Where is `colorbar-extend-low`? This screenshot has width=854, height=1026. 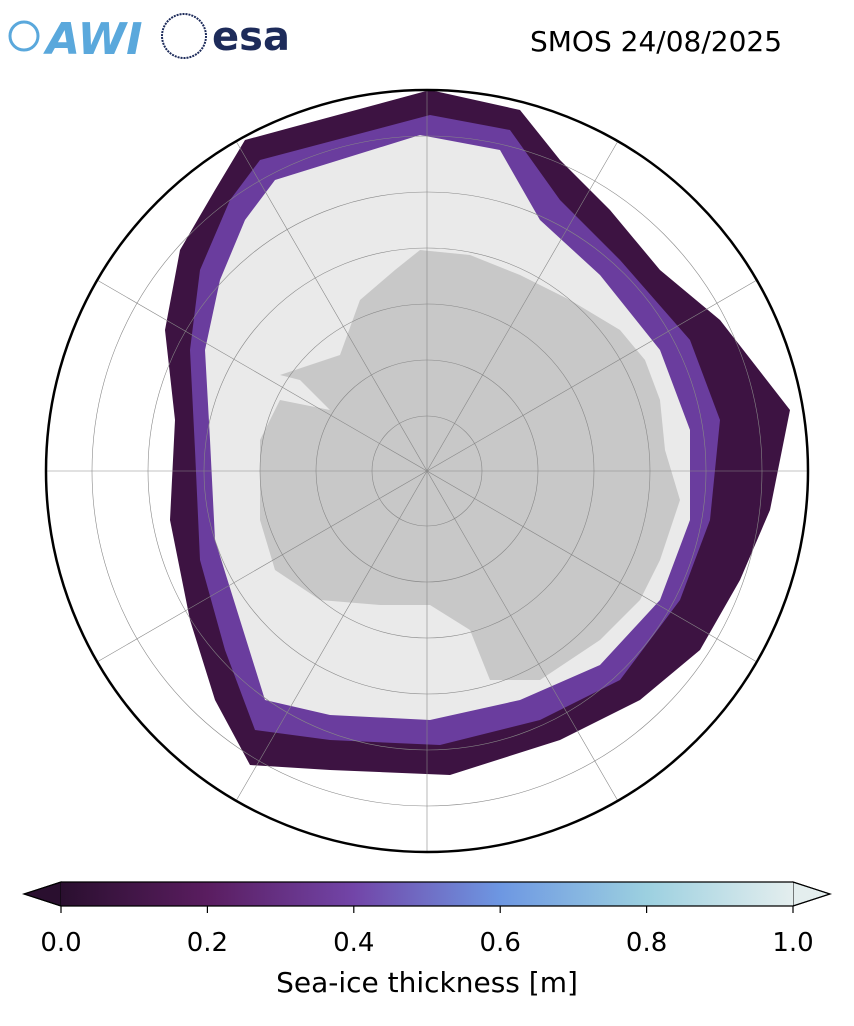 colorbar-extend-low is located at coordinates (42, 894).